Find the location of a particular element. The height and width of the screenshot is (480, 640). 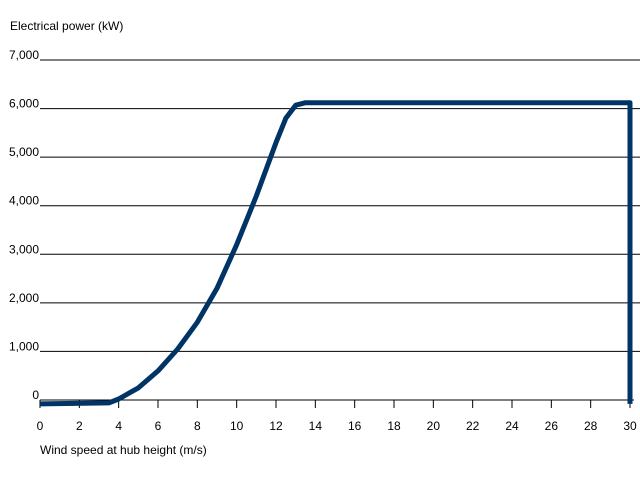

y-tick-label: 0 is located at coordinates (35, 395).